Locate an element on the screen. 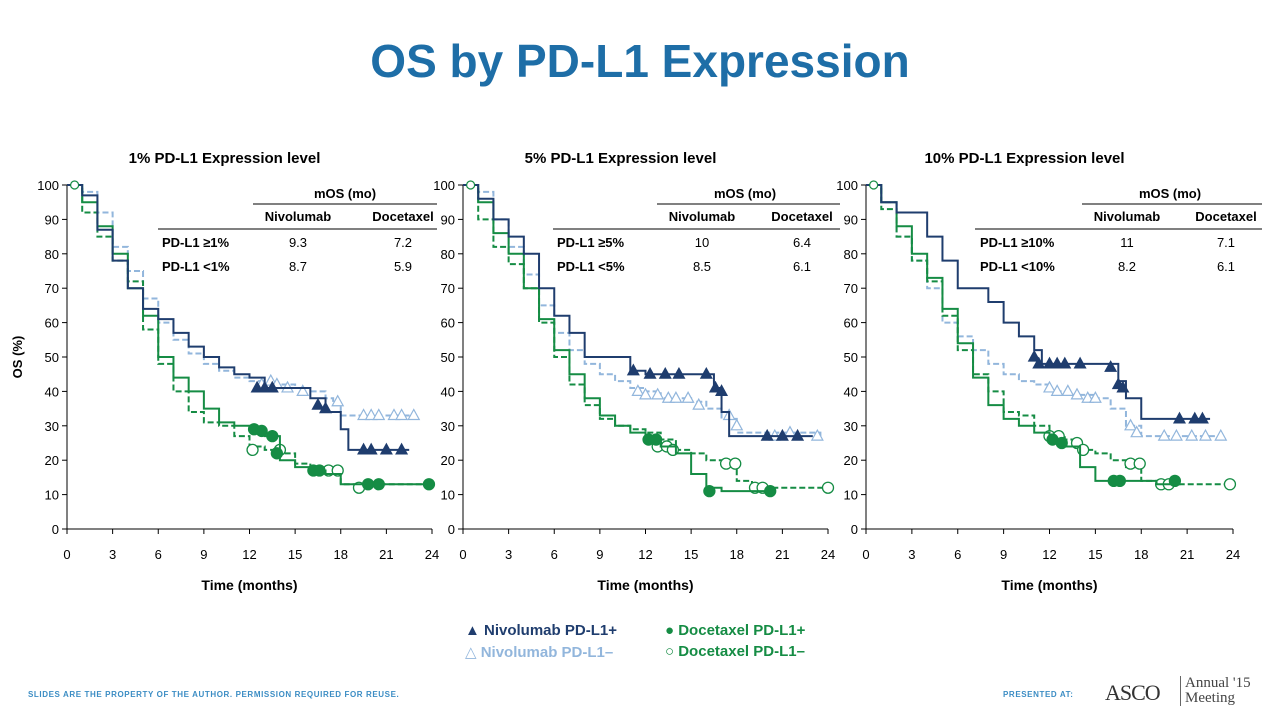 This screenshot has height=720, width=1280. mos-row-label: PD-L1 ≥1% is located at coordinates (196, 242).